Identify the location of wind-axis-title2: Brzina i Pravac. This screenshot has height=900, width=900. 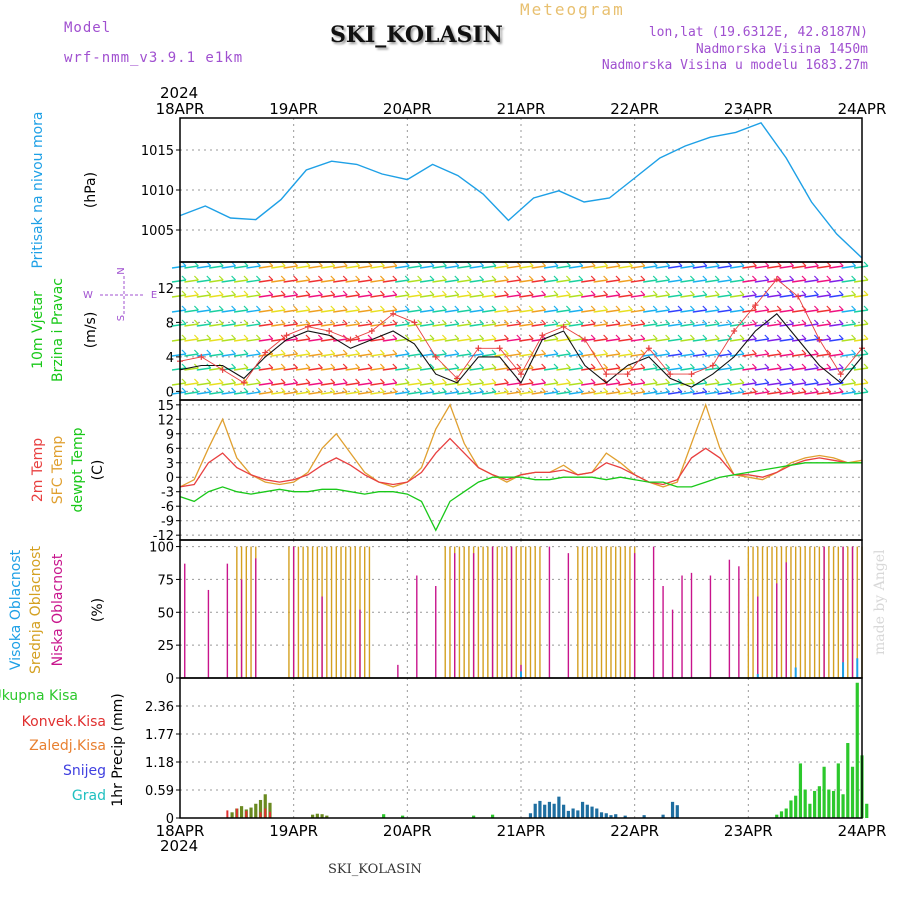
(58, 330).